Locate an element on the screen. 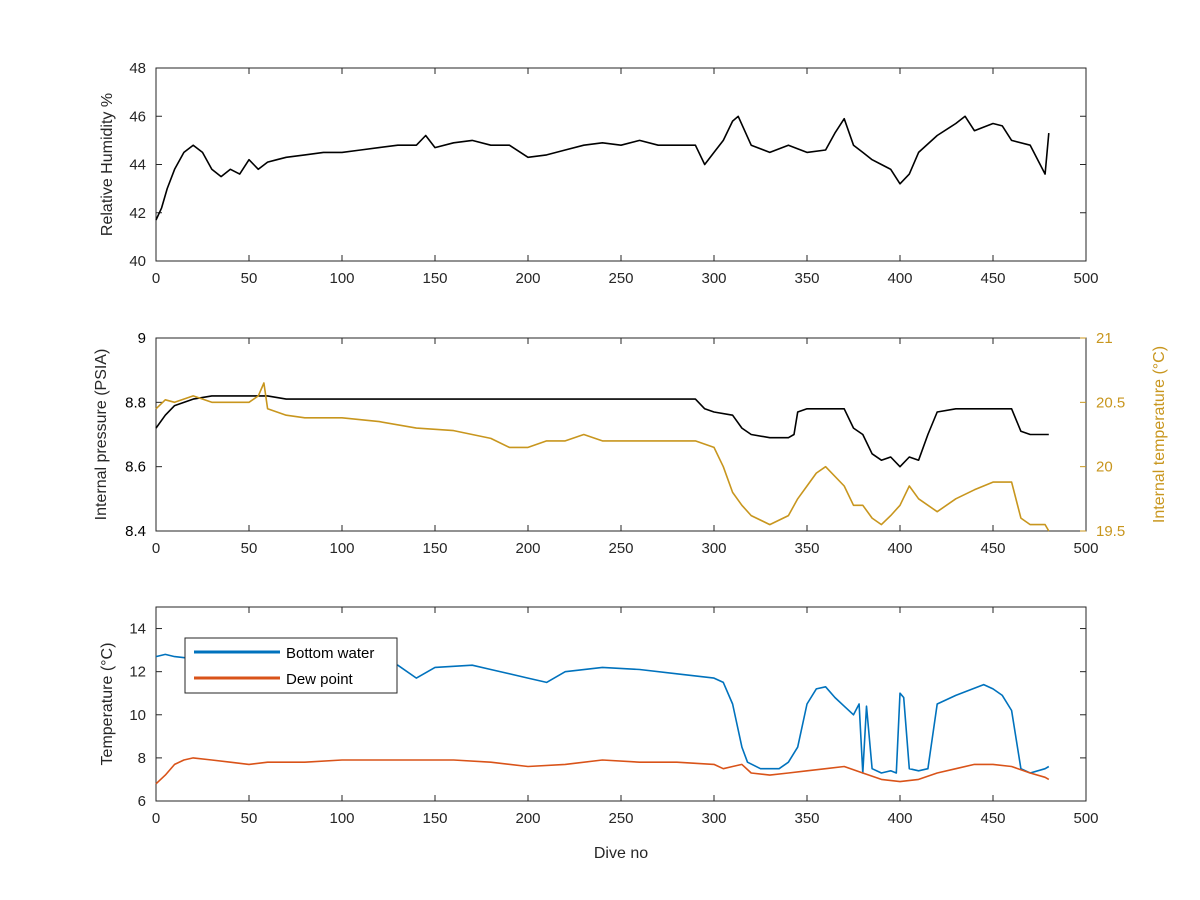 Image resolution: width=1200 pixels, height=900 pixels. humidity-y-axis-label: Relative Humidity % is located at coordinates (107, 164).